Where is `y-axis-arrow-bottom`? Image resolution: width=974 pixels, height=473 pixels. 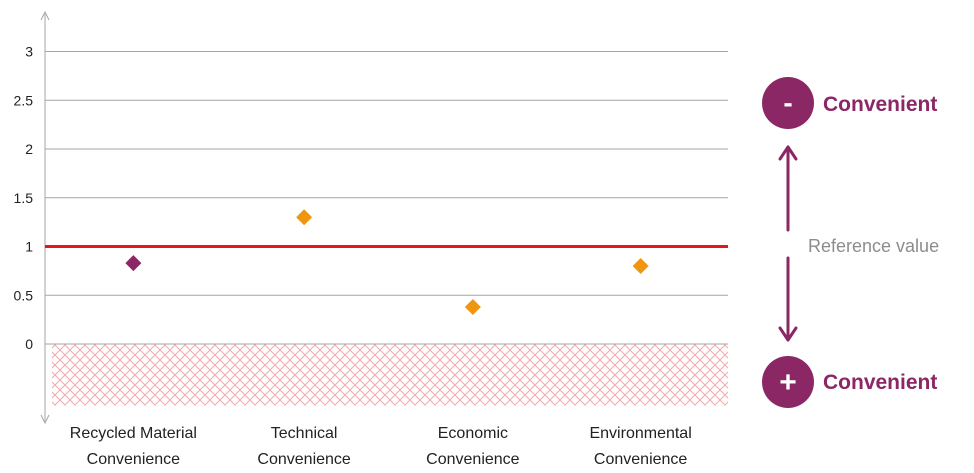 y-axis-arrow-bottom is located at coordinates (45, 419).